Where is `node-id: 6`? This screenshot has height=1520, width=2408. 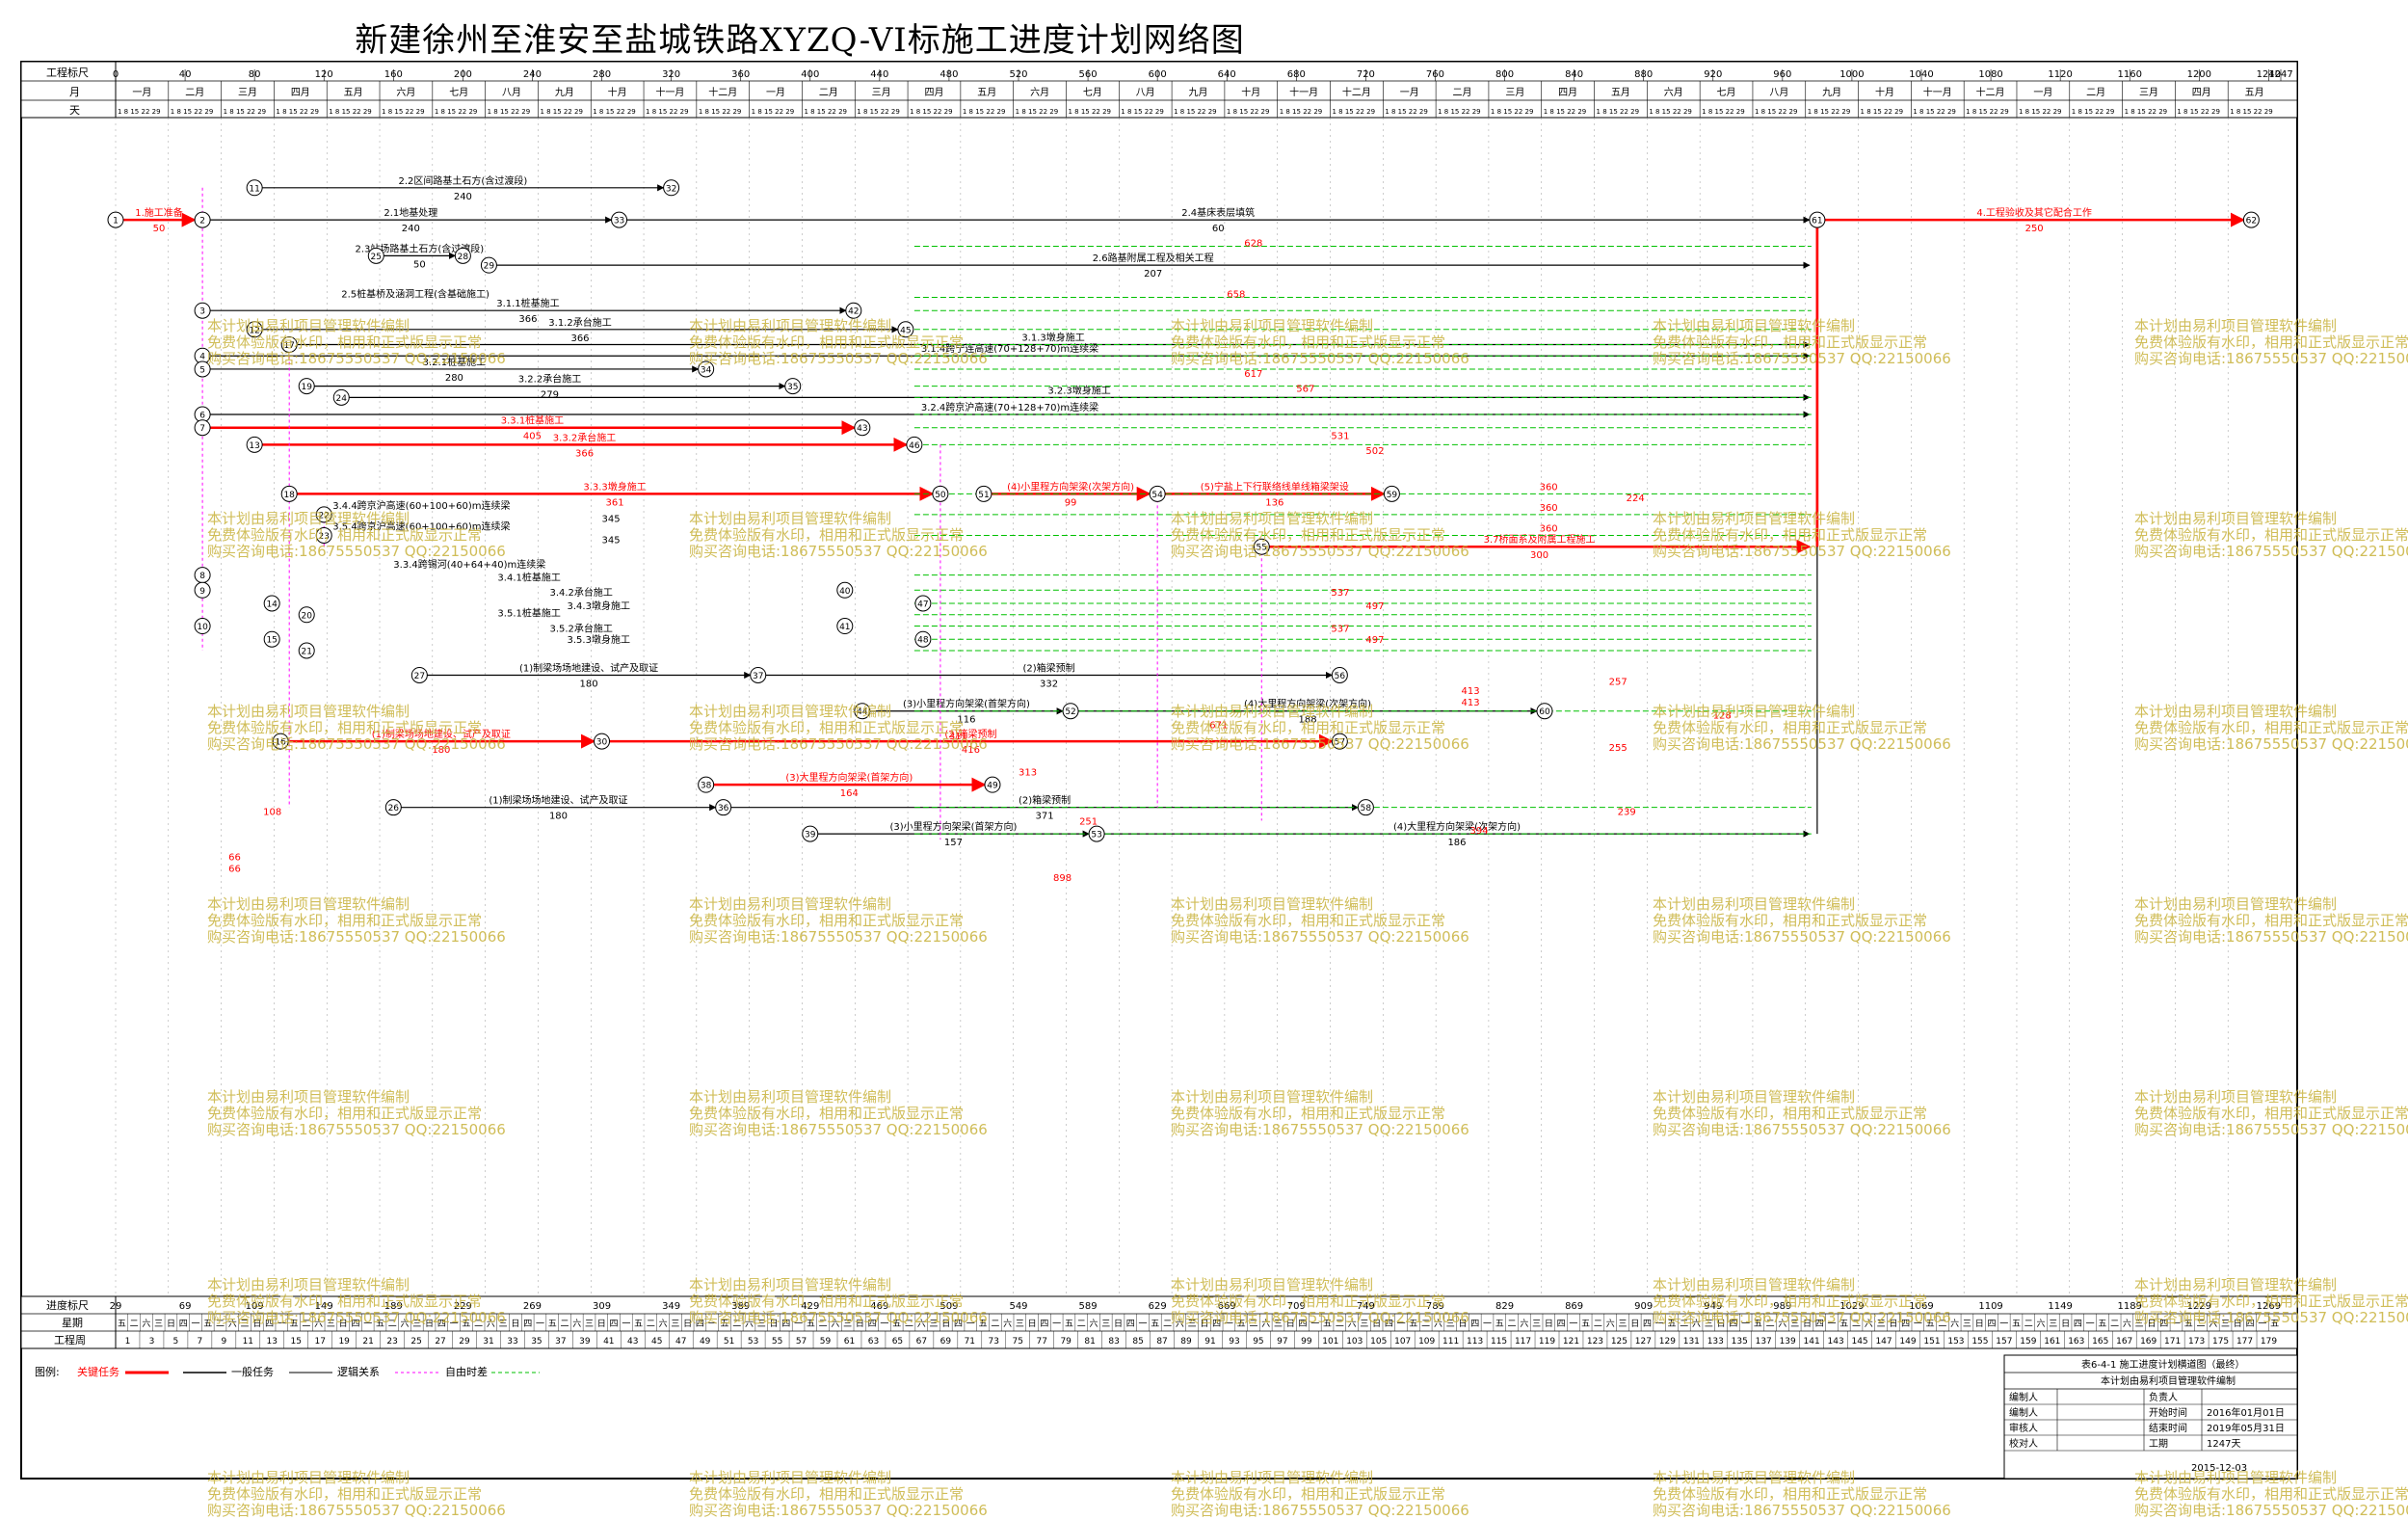
node-id: 6 is located at coordinates (202, 417).